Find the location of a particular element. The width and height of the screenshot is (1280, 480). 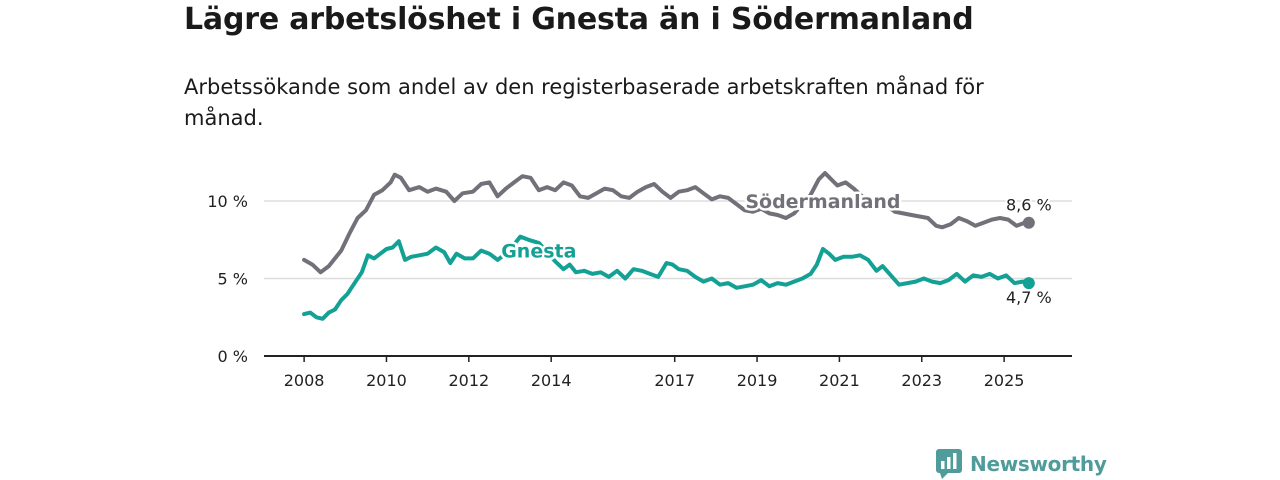

x-tick-label: 2008 is located at coordinates (304, 380).